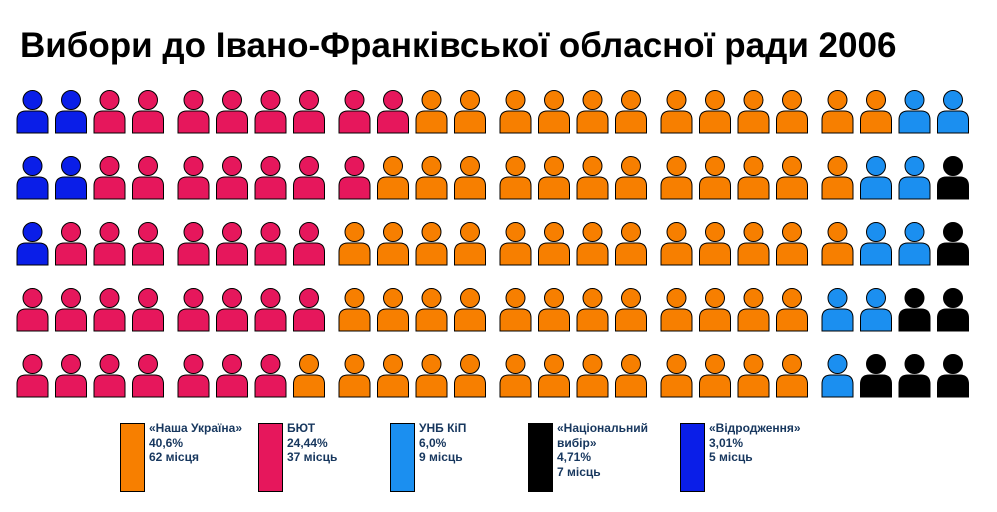 This screenshot has width=997, height=512. Describe the element at coordinates (613, 450) in the screenshot. I see `legend-text: «Національний вибір» 4,71% 7 місць` at that location.